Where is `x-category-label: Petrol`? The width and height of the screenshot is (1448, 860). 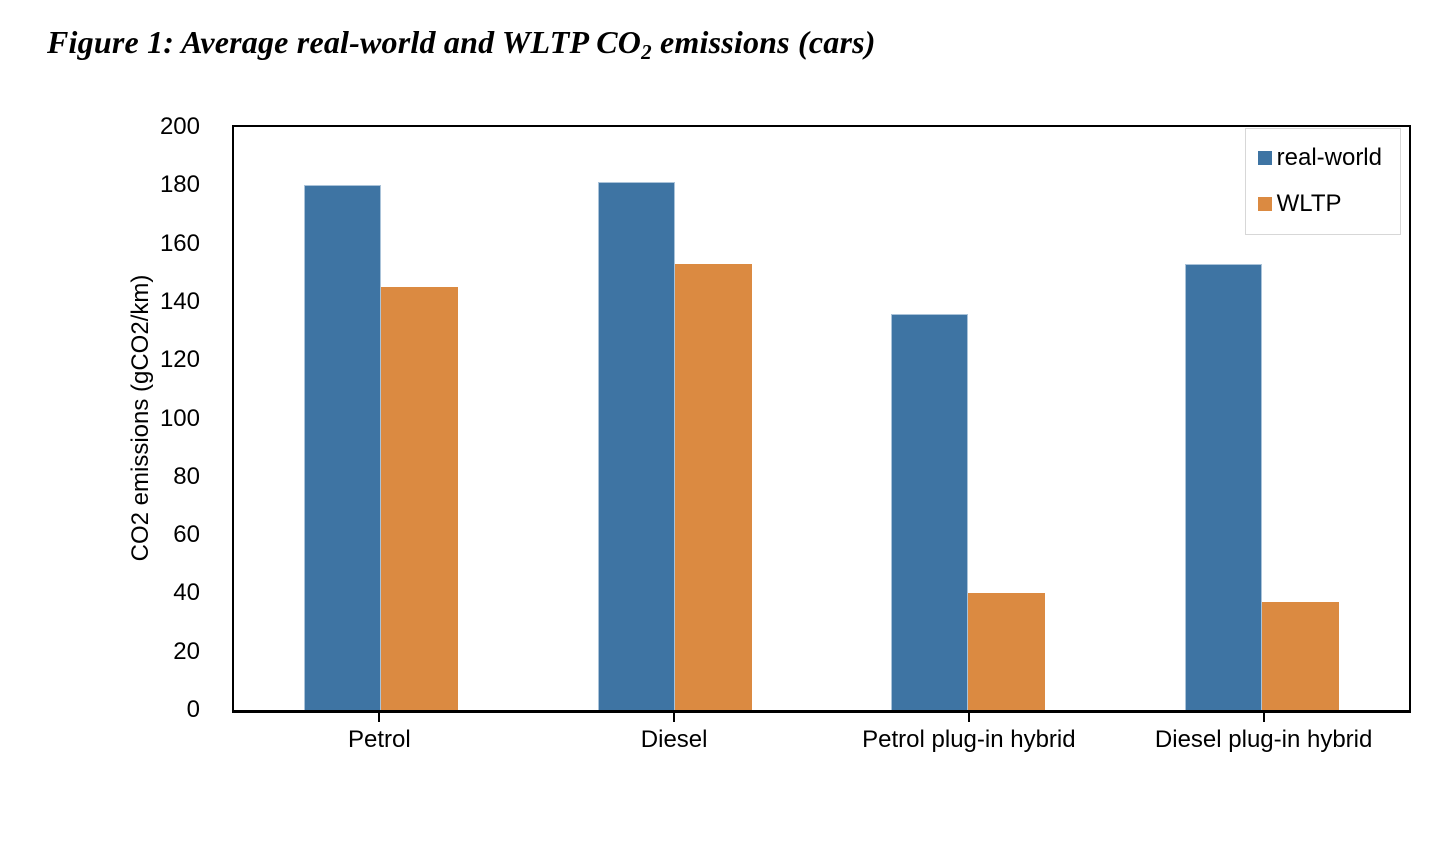
x-category-label: Petrol is located at coordinates (379, 739).